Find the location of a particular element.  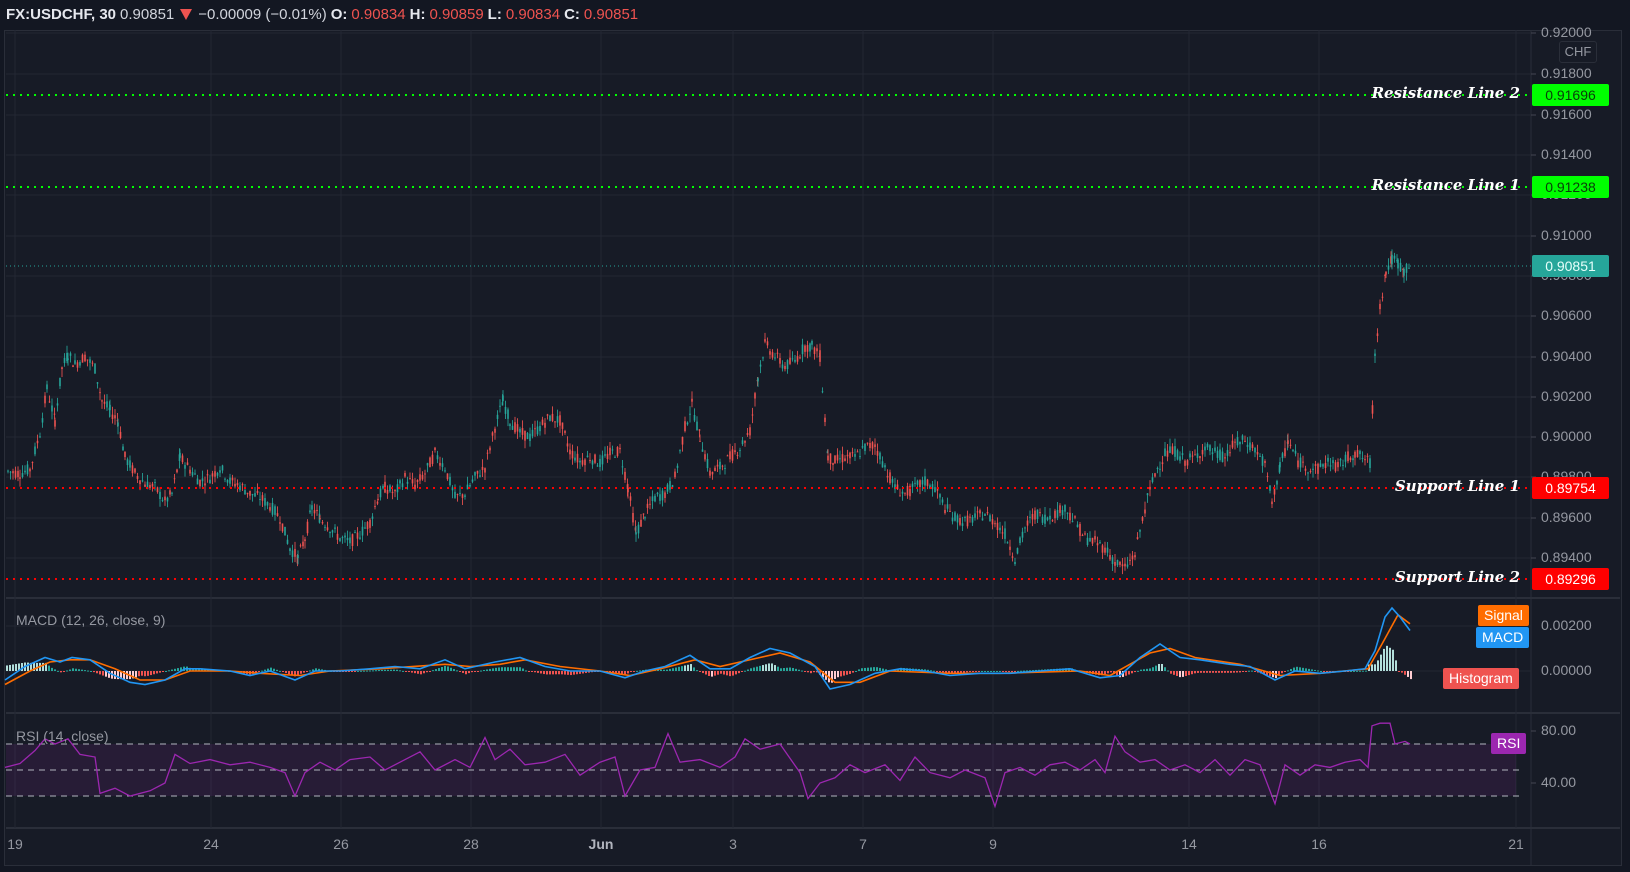

price-tick: 0.89400 is located at coordinates (1566, 557).